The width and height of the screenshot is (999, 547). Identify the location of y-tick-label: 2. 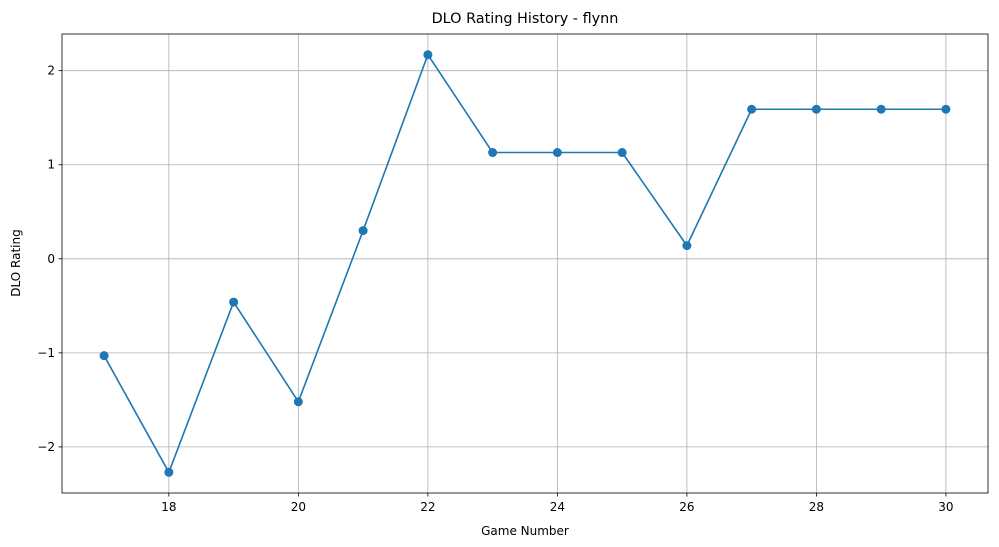
(51, 71).